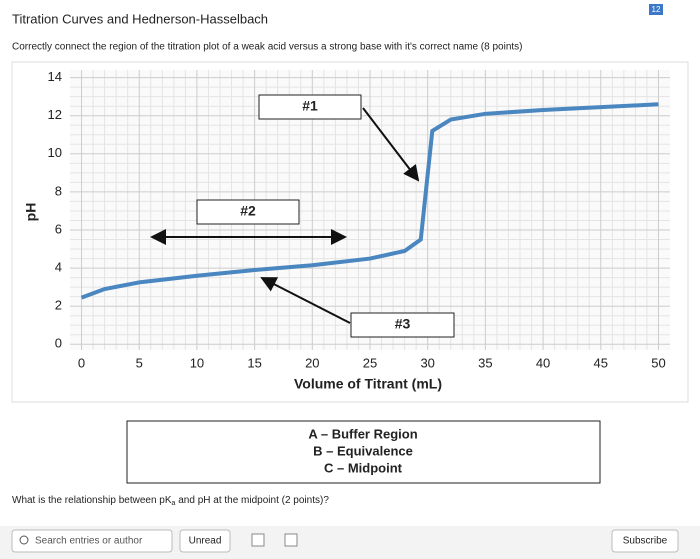 The height and width of the screenshot is (559, 700). What do you see at coordinates (58, 228) in the screenshot?
I see `y-tick-label: 6` at bounding box center [58, 228].